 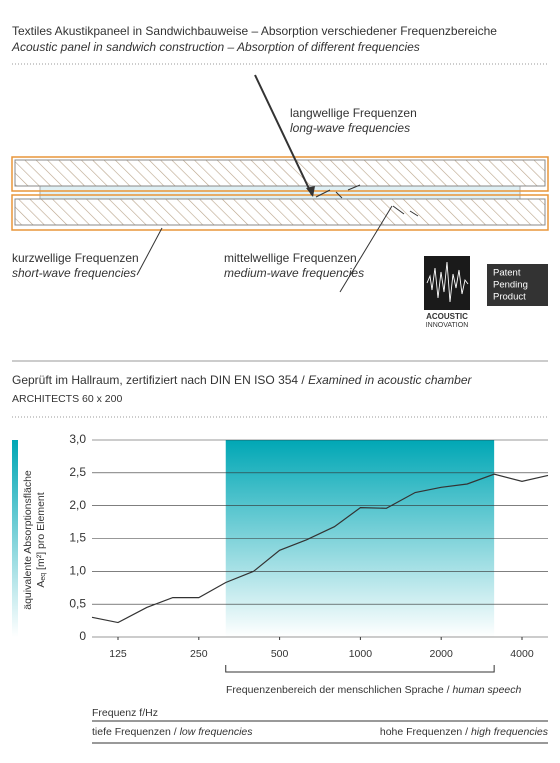 I want to click on badge-text: Product, so click(x=509, y=297).